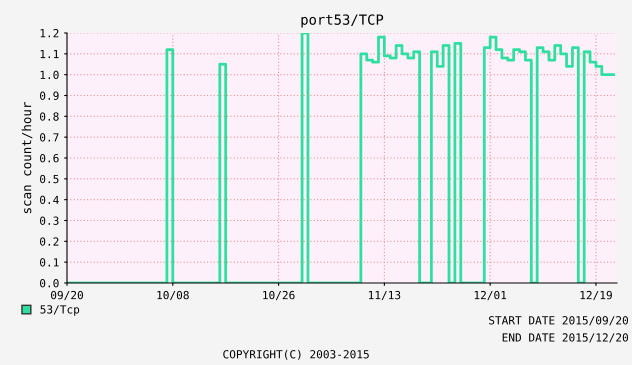  Describe the element at coordinates (60, 310) in the screenshot. I see `legend-label: 53/Tcp` at that location.